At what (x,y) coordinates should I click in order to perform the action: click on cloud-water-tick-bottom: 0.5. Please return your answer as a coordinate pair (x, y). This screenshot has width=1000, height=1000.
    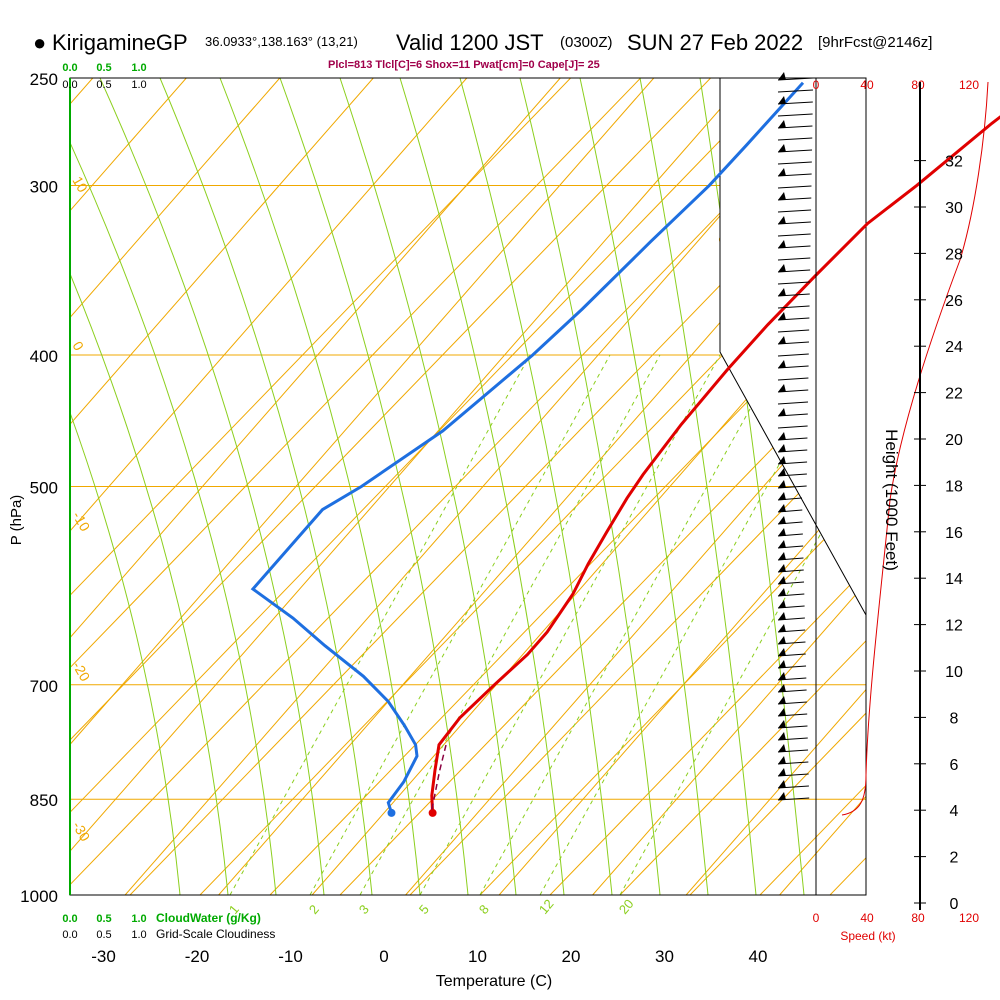
    Looking at the image, I should click on (103, 919).